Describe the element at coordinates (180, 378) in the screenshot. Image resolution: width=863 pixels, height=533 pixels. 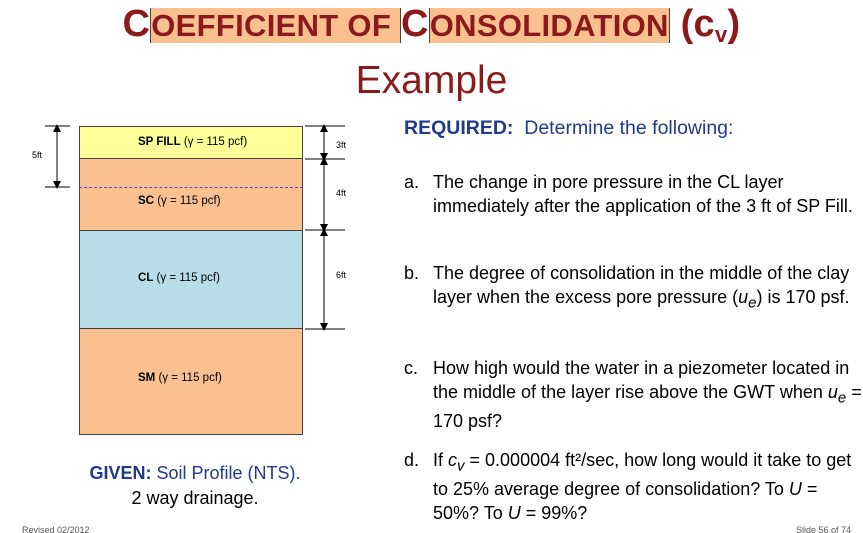
I see `layer-sm-label: SM (γ = 115 pcf)` at that location.